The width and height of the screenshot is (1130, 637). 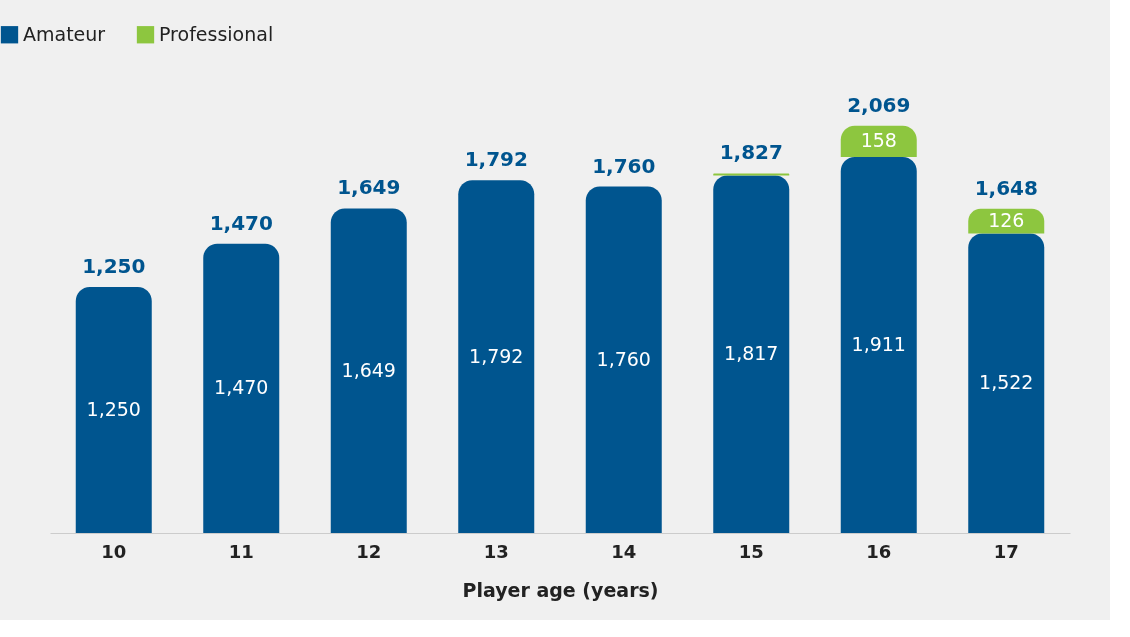 I want to click on total-label: 1,250, so click(x=114, y=265).